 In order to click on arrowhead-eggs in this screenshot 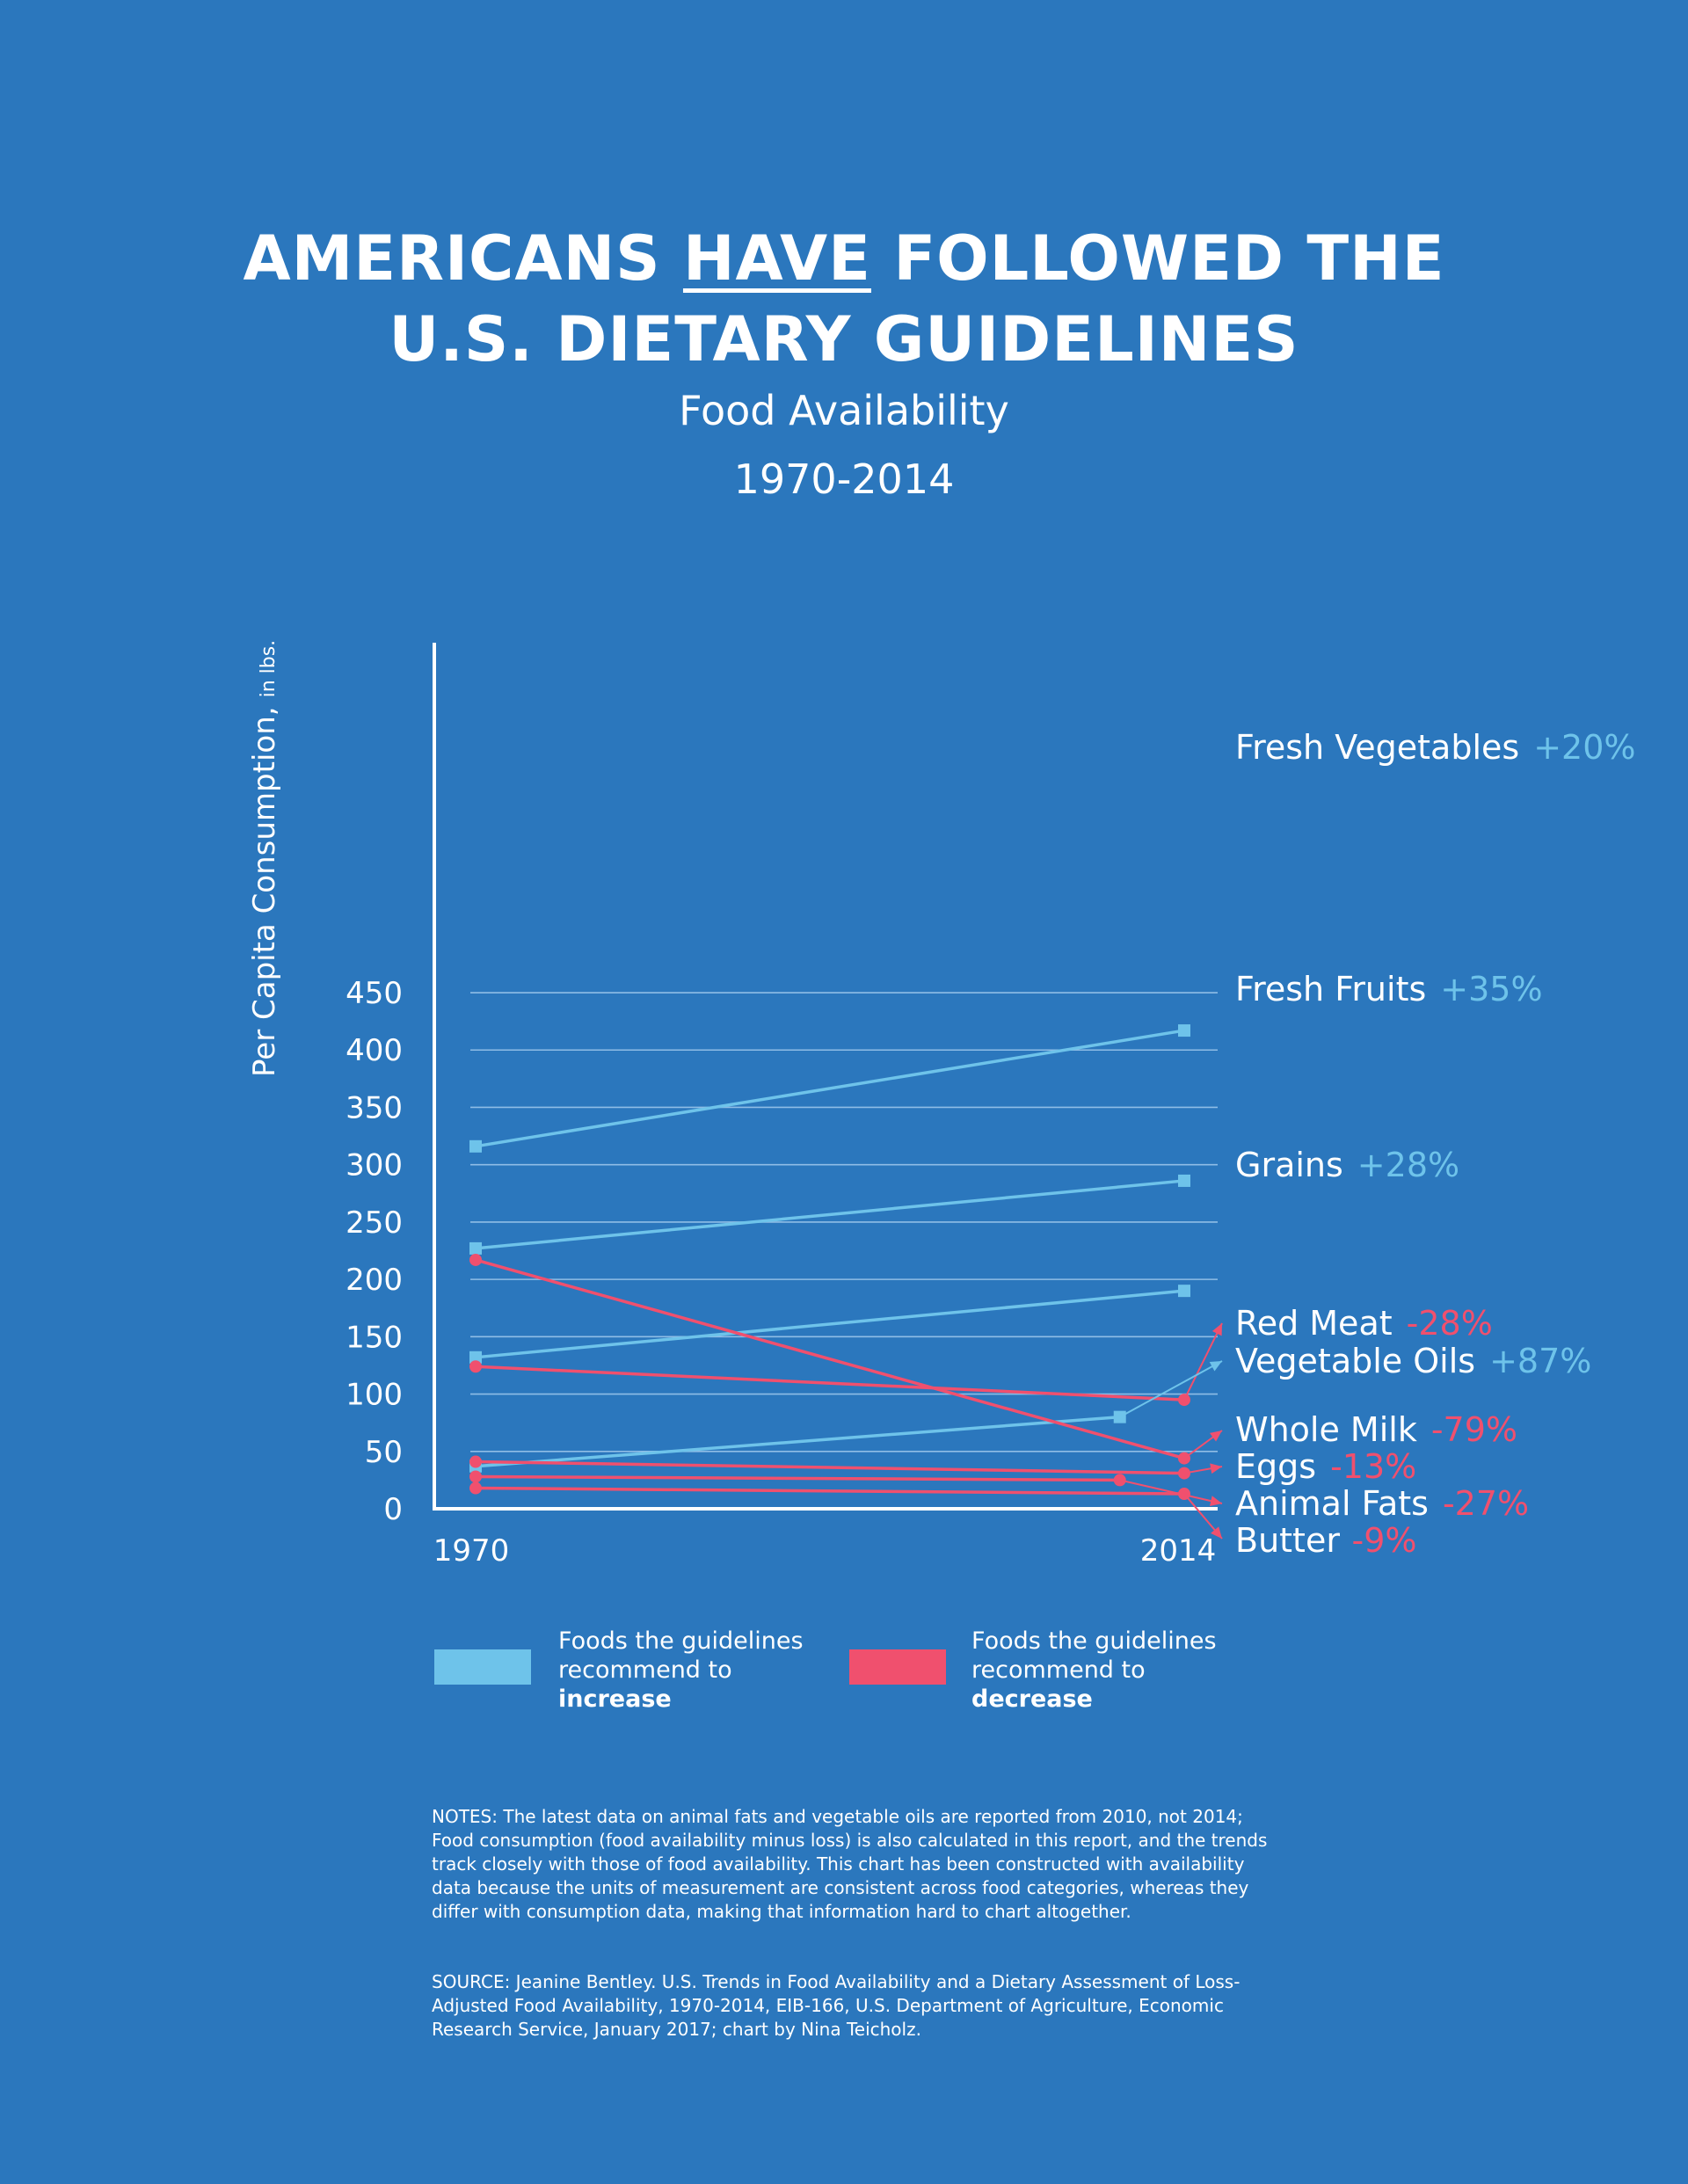, I will do `click(1216, 1468)`.